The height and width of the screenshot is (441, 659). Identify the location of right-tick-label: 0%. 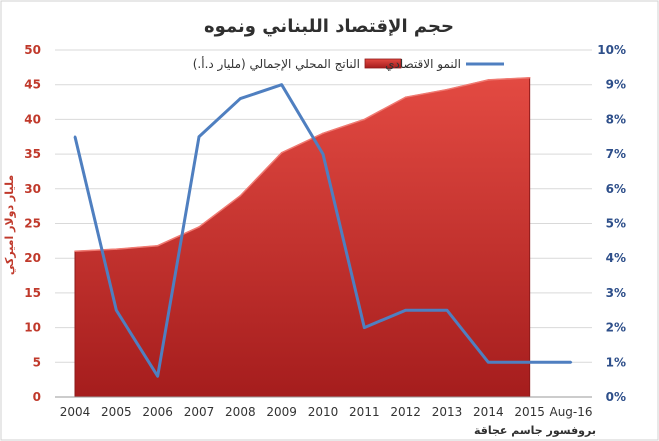
(616, 397).